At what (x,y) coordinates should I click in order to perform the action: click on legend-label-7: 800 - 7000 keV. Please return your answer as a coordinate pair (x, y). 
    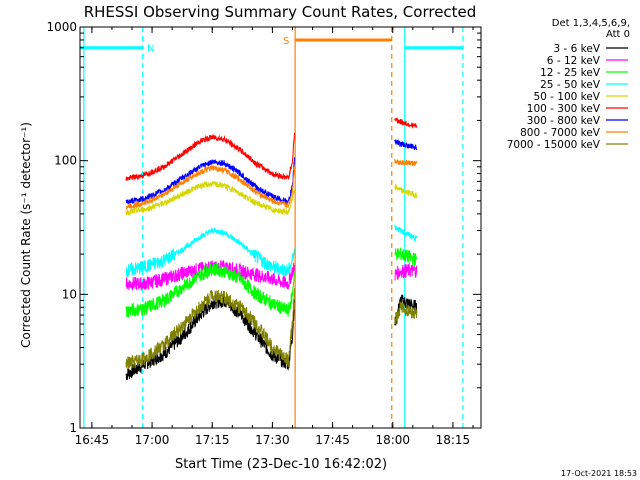
    Looking at the image, I should click on (560, 133).